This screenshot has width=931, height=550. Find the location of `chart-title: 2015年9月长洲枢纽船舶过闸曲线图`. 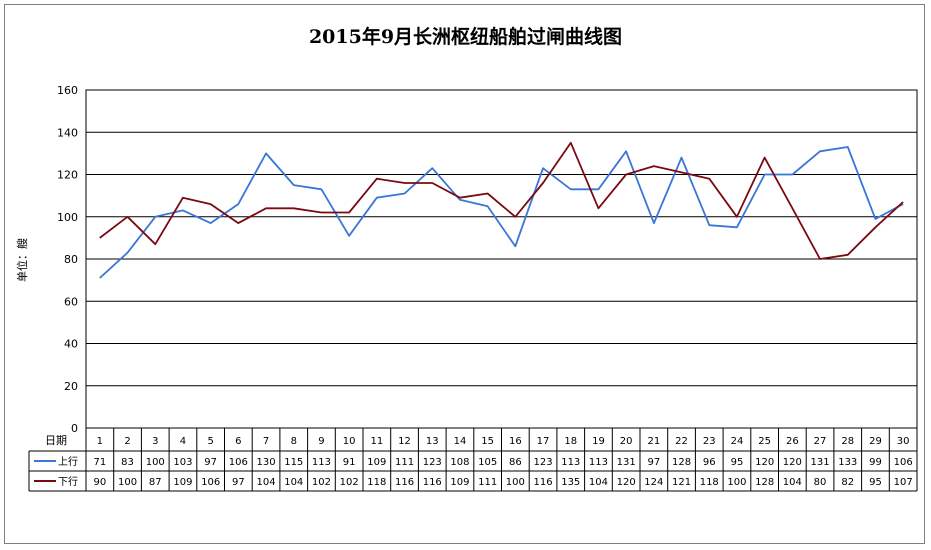

chart-title: 2015年9月长洲枢纽船舶过闸曲线图 is located at coordinates (465, 37).